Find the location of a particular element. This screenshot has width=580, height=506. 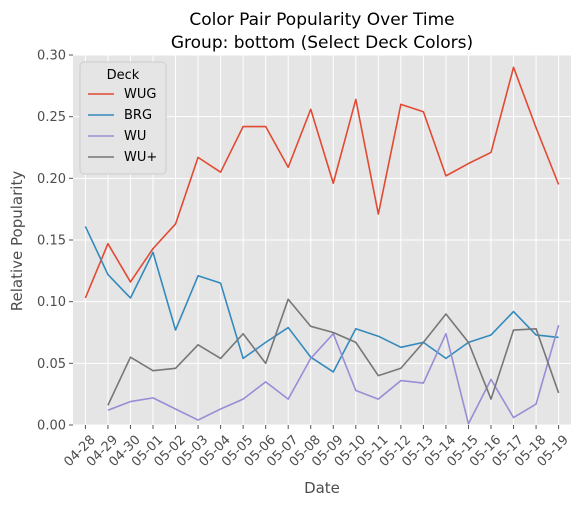

legend-title: Deck is located at coordinates (123, 75).